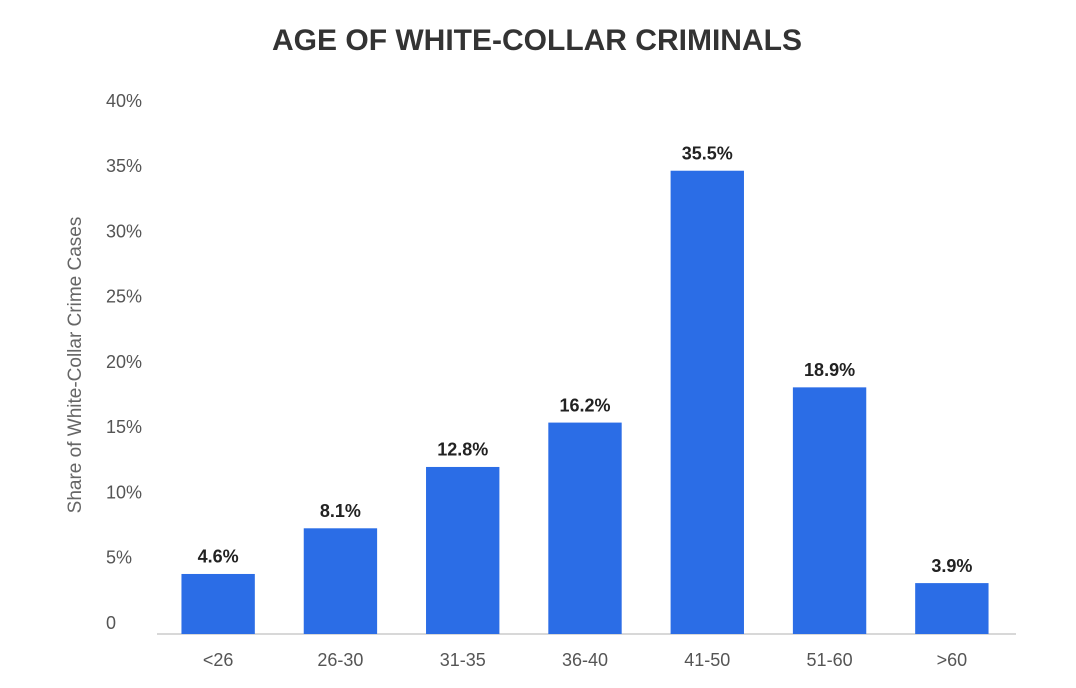 The image size is (1076, 688). What do you see at coordinates (218, 557) in the screenshot?
I see `data-label: 4.6%` at bounding box center [218, 557].